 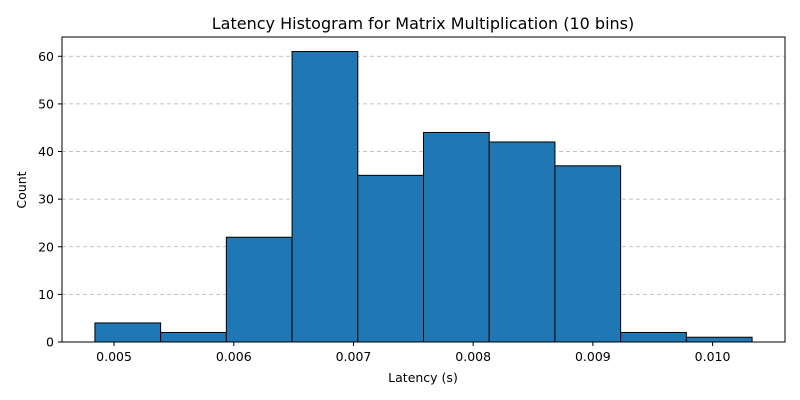 What do you see at coordinates (713, 356) in the screenshot?
I see `x-tick-label: 0.010` at bounding box center [713, 356].